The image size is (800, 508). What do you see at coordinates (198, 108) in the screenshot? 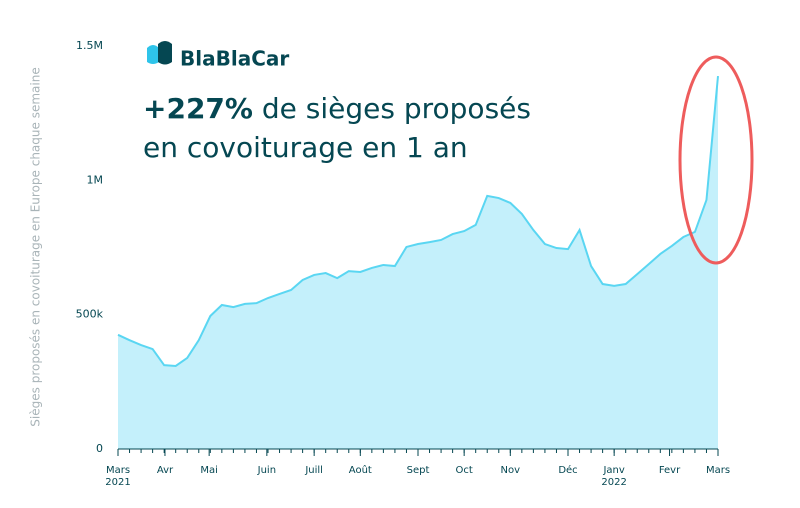
I see `headline-bold: +227%` at bounding box center [198, 108].